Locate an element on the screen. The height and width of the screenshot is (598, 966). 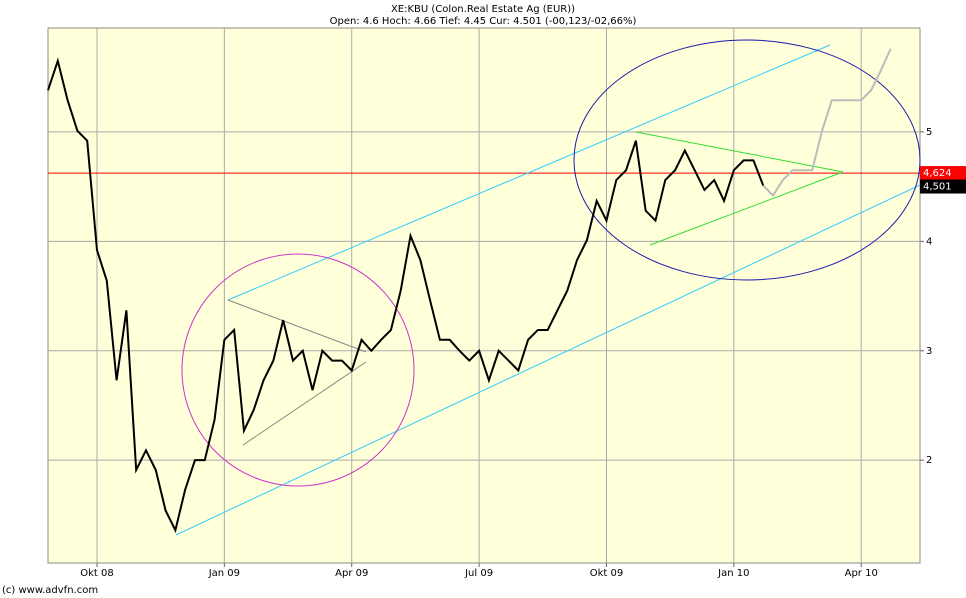
x-tick-label: Jan 10 is located at coordinates (733, 573).